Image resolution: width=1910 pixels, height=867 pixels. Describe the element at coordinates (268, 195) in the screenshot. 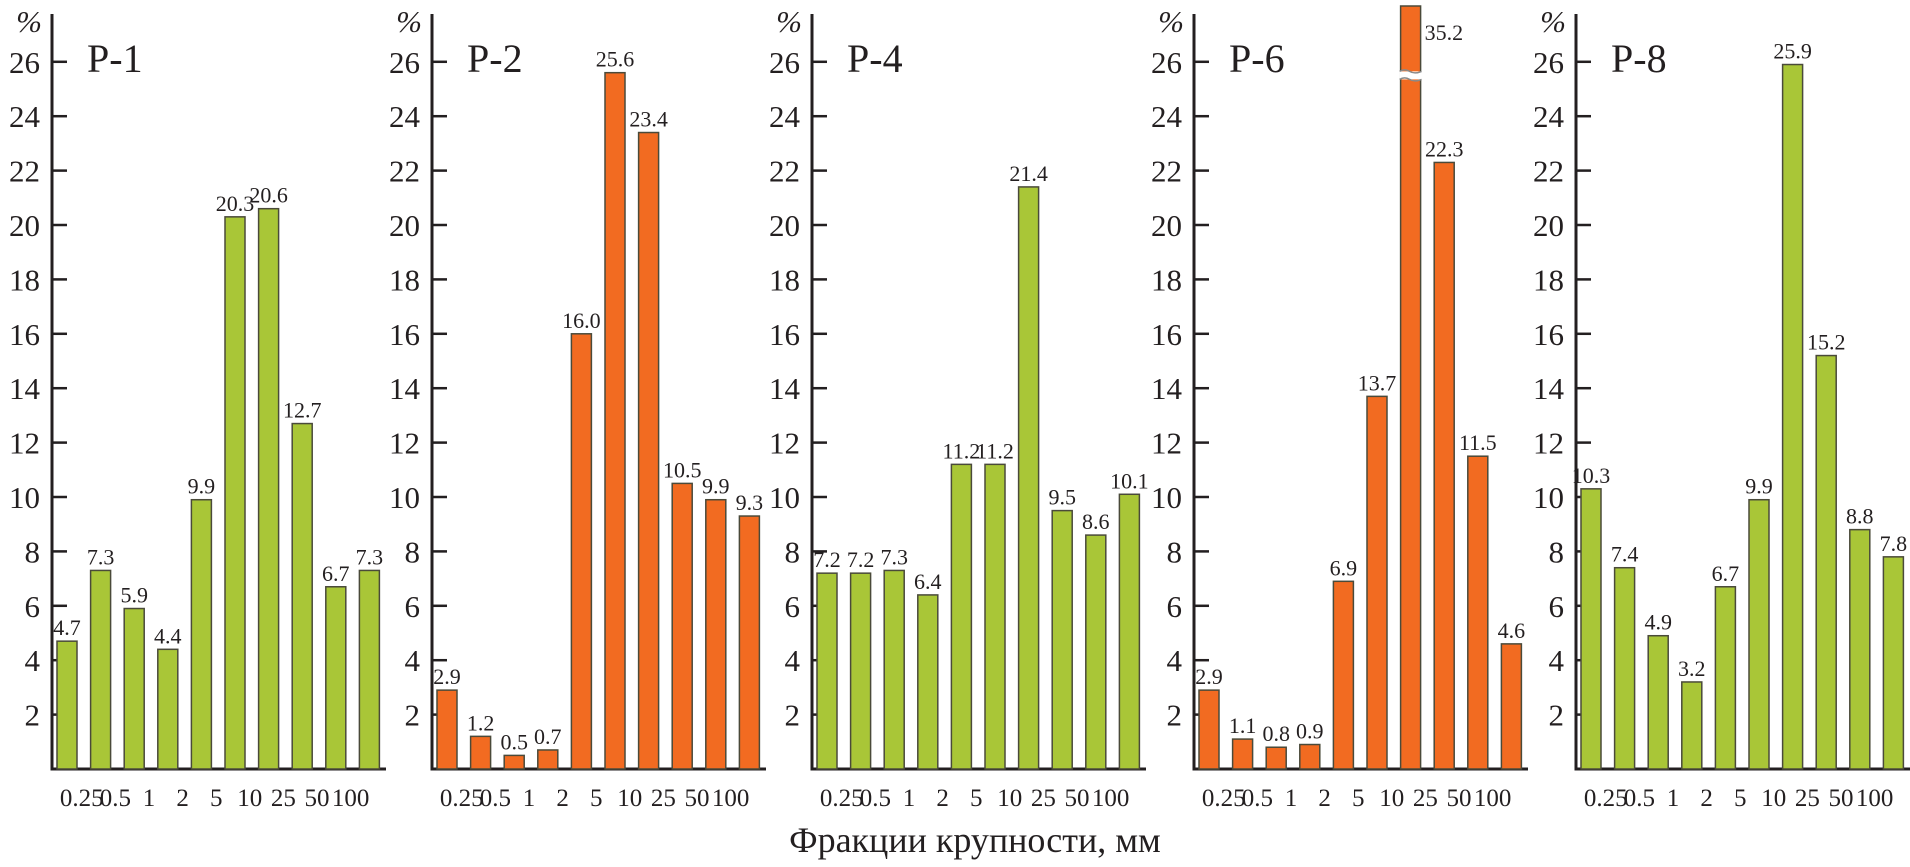

I see `data-label: 20.6` at that location.